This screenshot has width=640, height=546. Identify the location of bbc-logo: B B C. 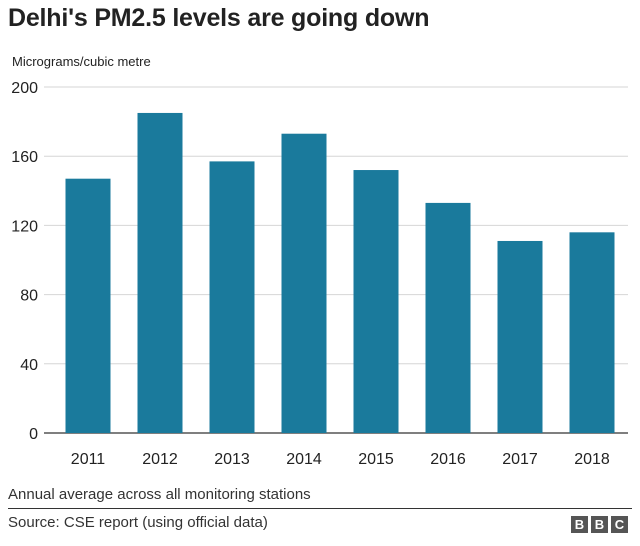
(599, 524).